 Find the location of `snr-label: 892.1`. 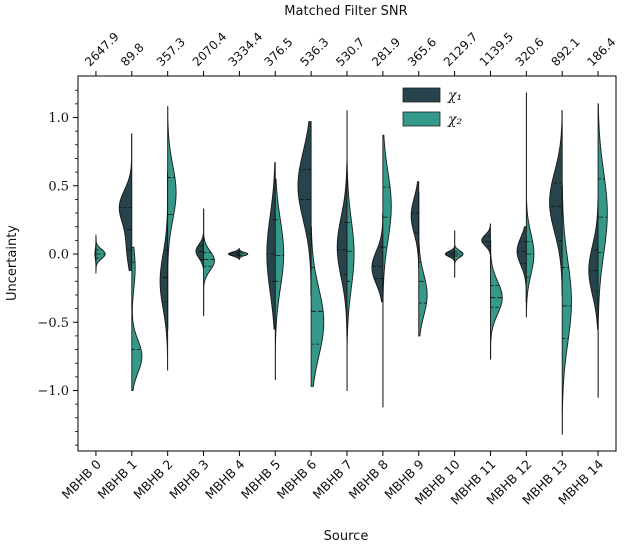

snr-label: 892.1 is located at coordinates (565, 52).